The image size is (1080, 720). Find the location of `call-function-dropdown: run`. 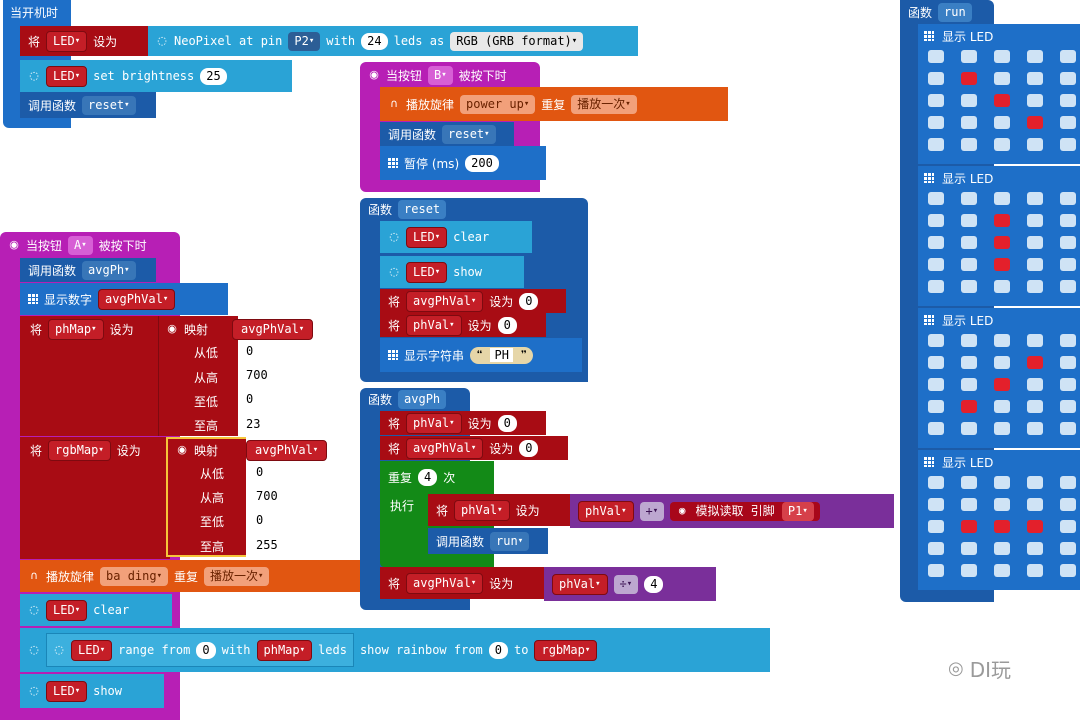

call-function-dropdown: run is located at coordinates (510, 541).